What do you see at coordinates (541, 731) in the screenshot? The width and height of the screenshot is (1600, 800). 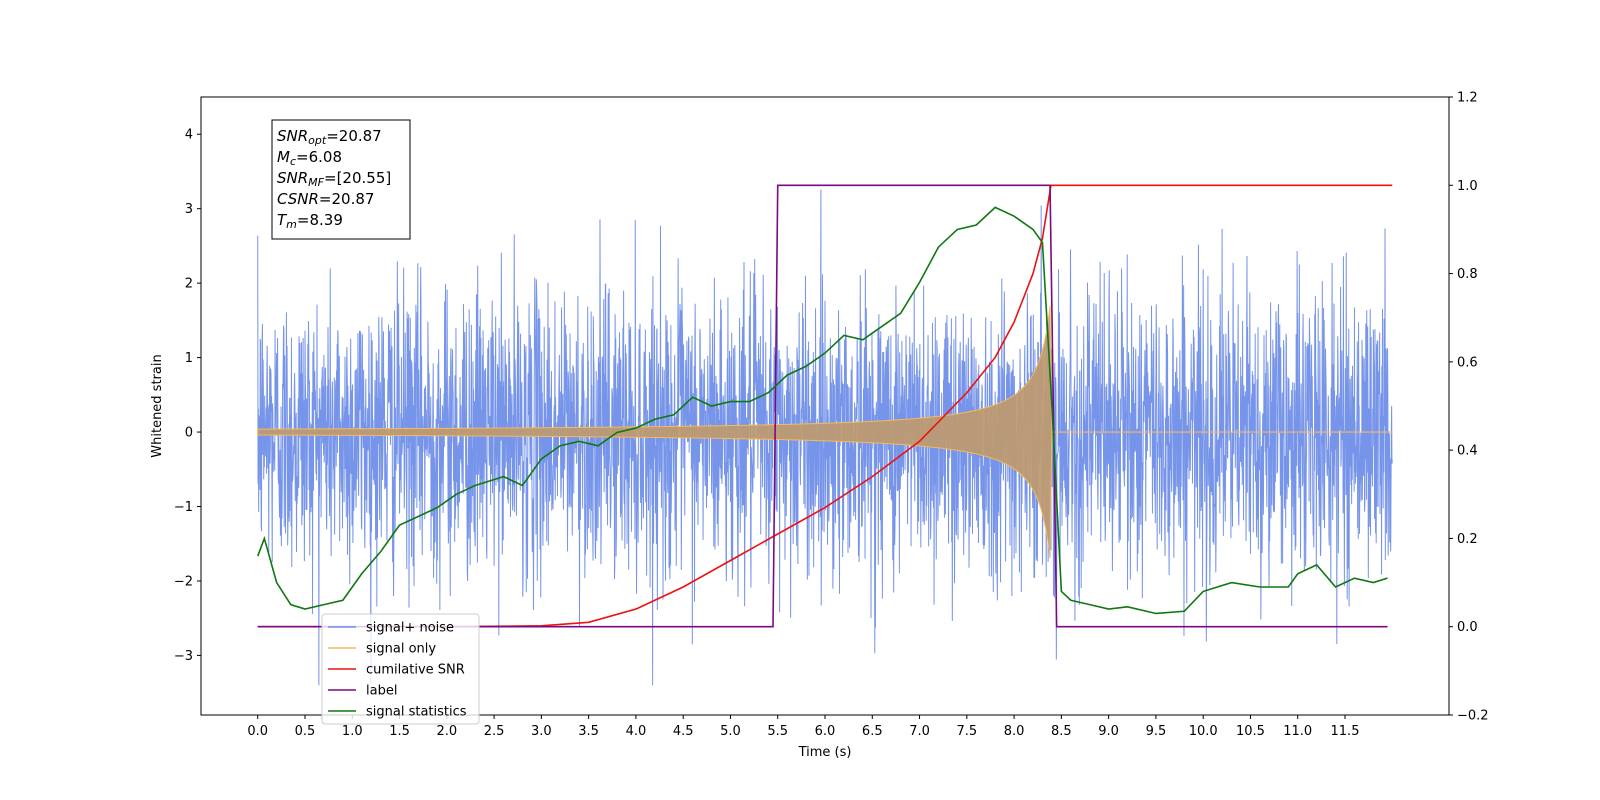 I see `x-tick-label: 3.0` at bounding box center [541, 731].